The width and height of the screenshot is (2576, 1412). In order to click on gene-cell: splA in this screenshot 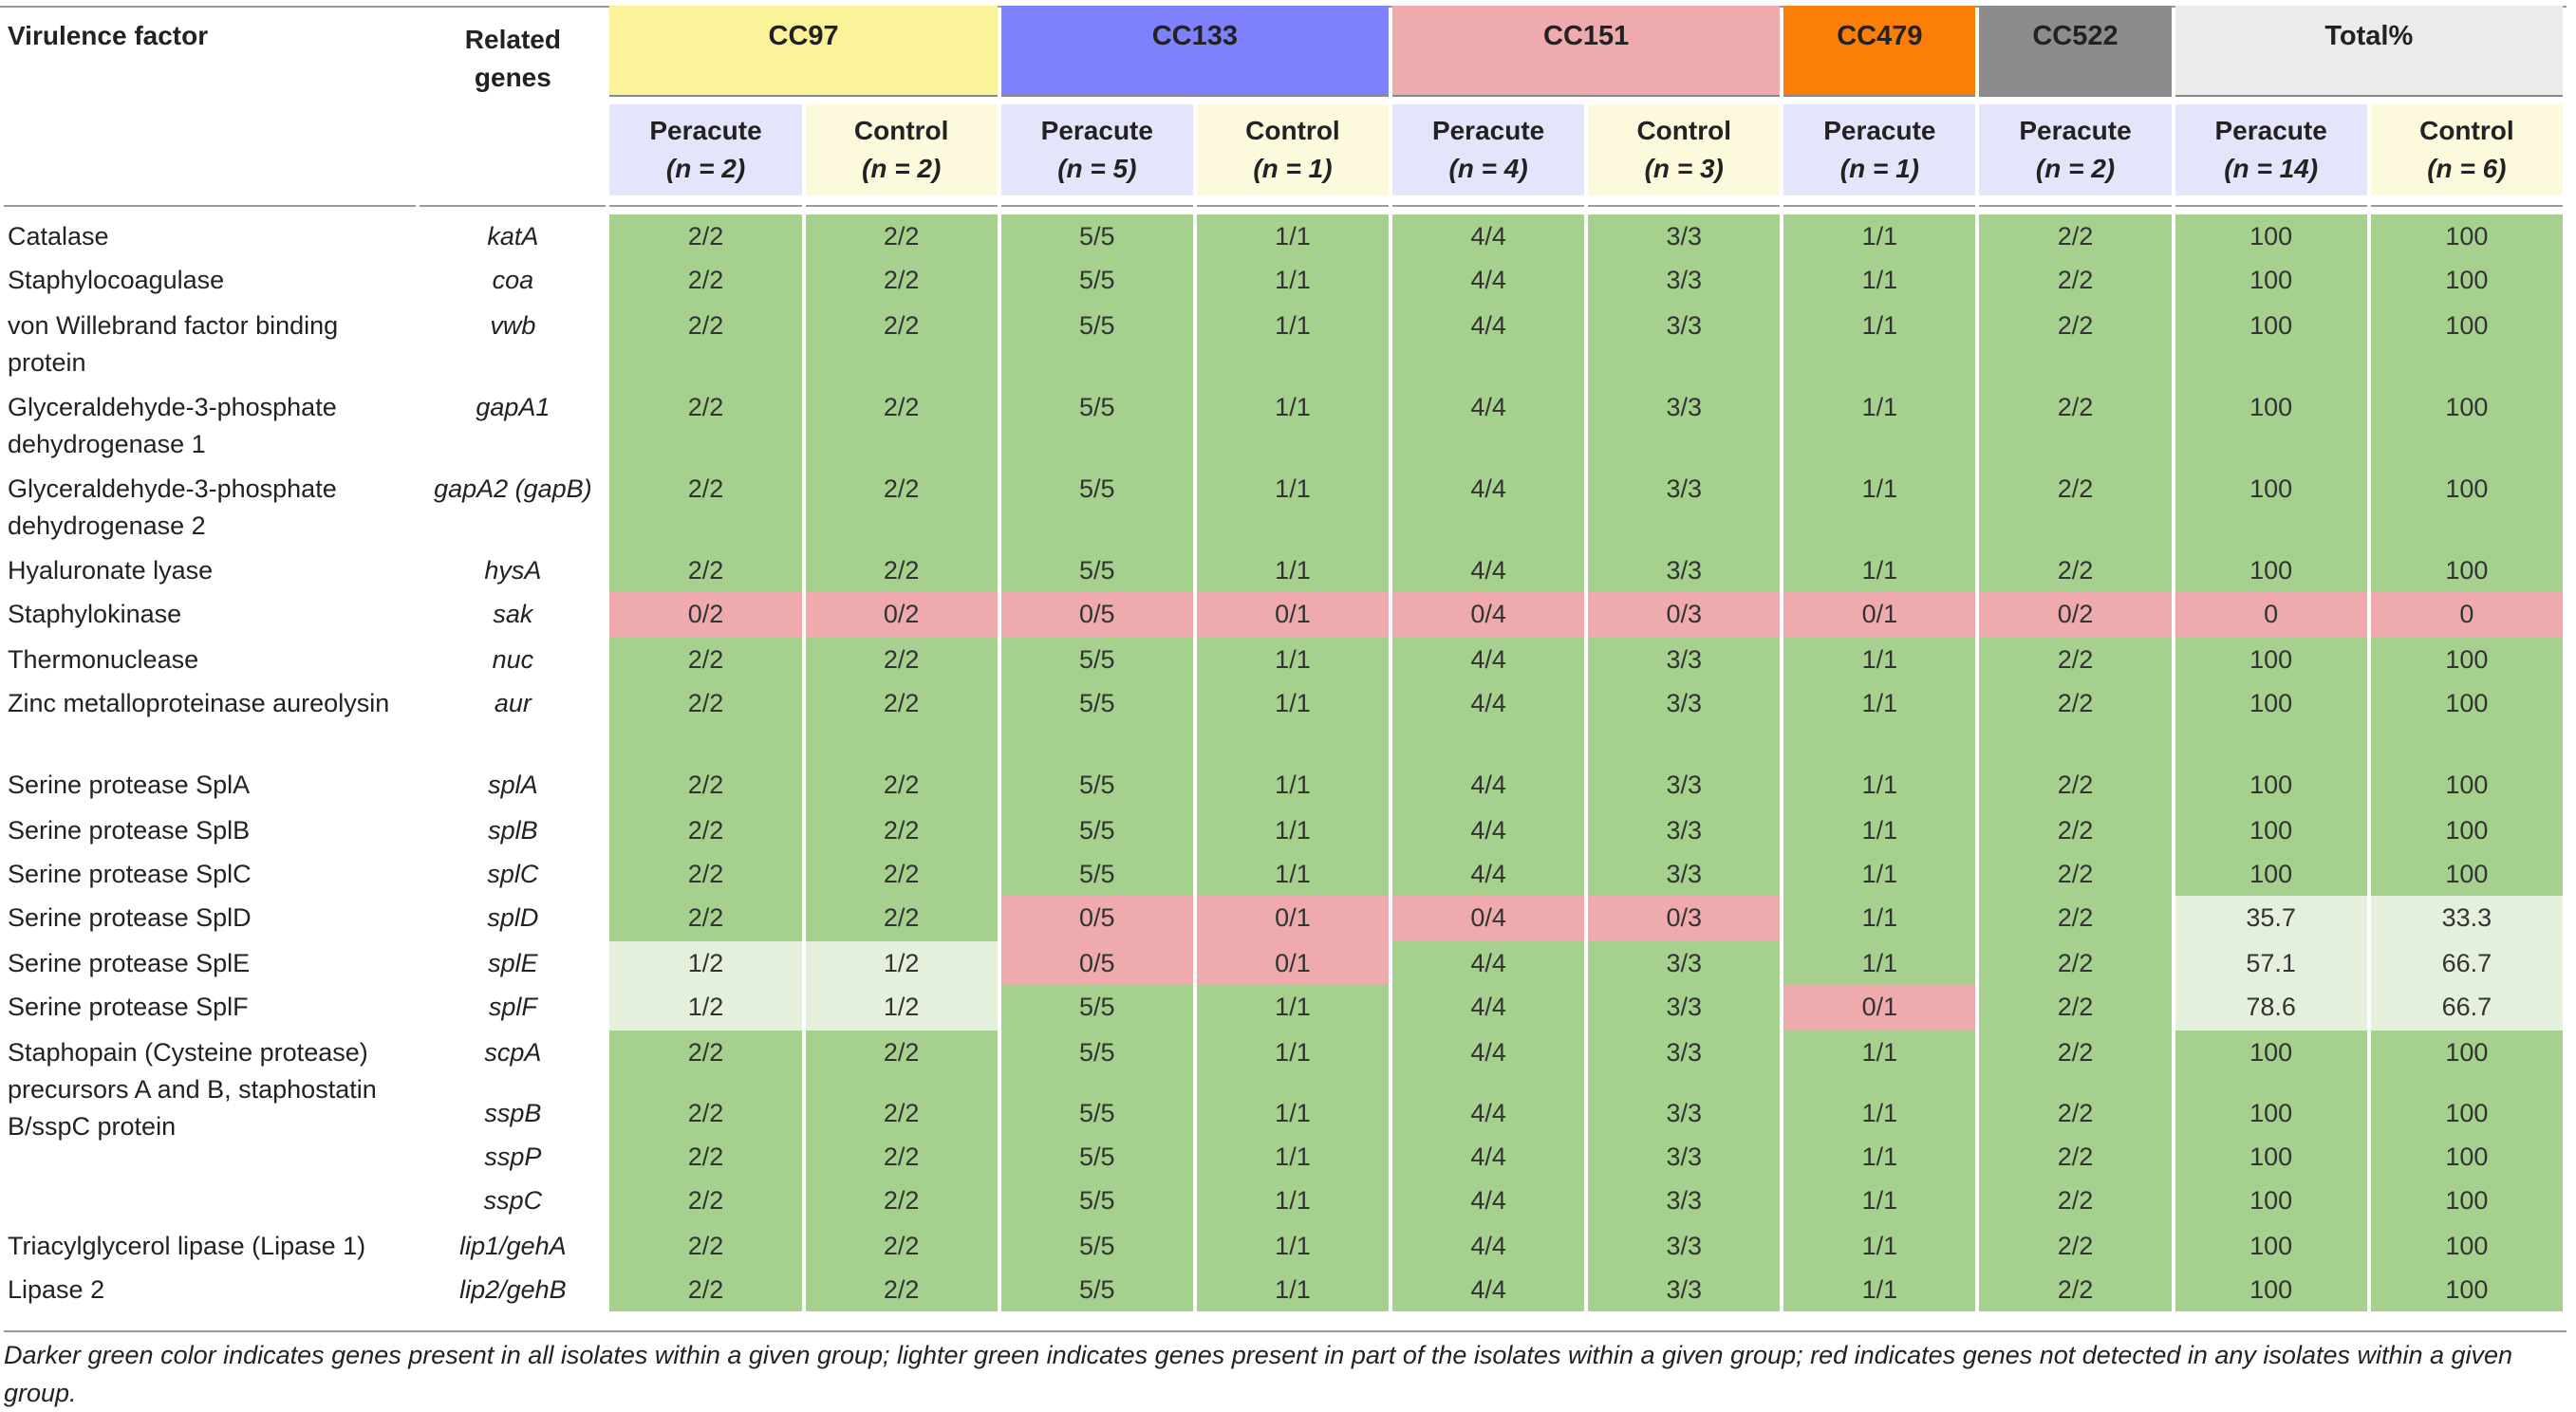, I will do `click(513, 785)`.